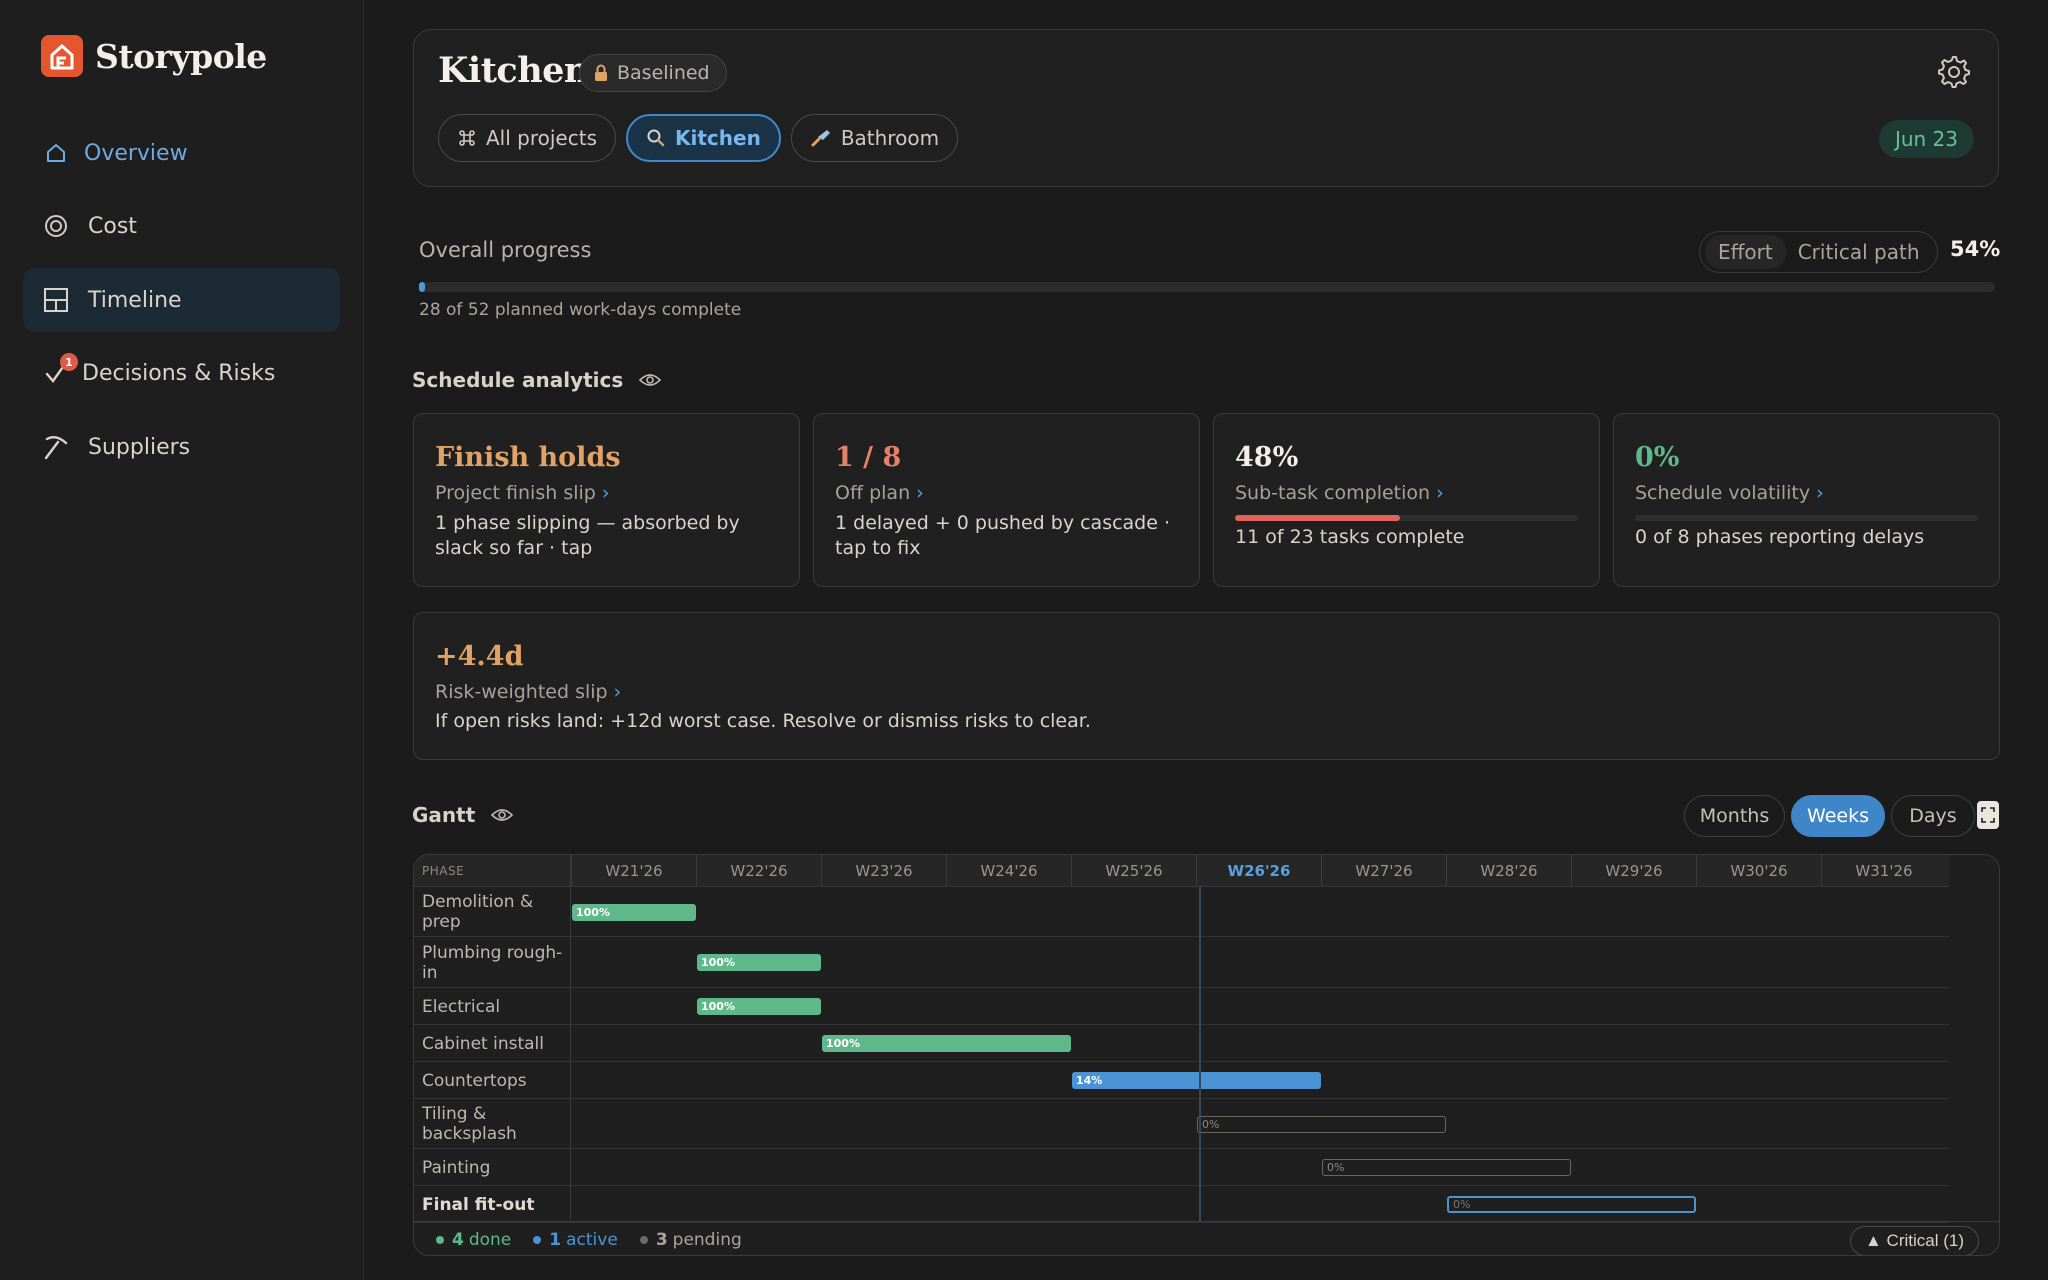 The image size is (2048, 1280). I want to click on metric-value: Finish holds, so click(528, 457).